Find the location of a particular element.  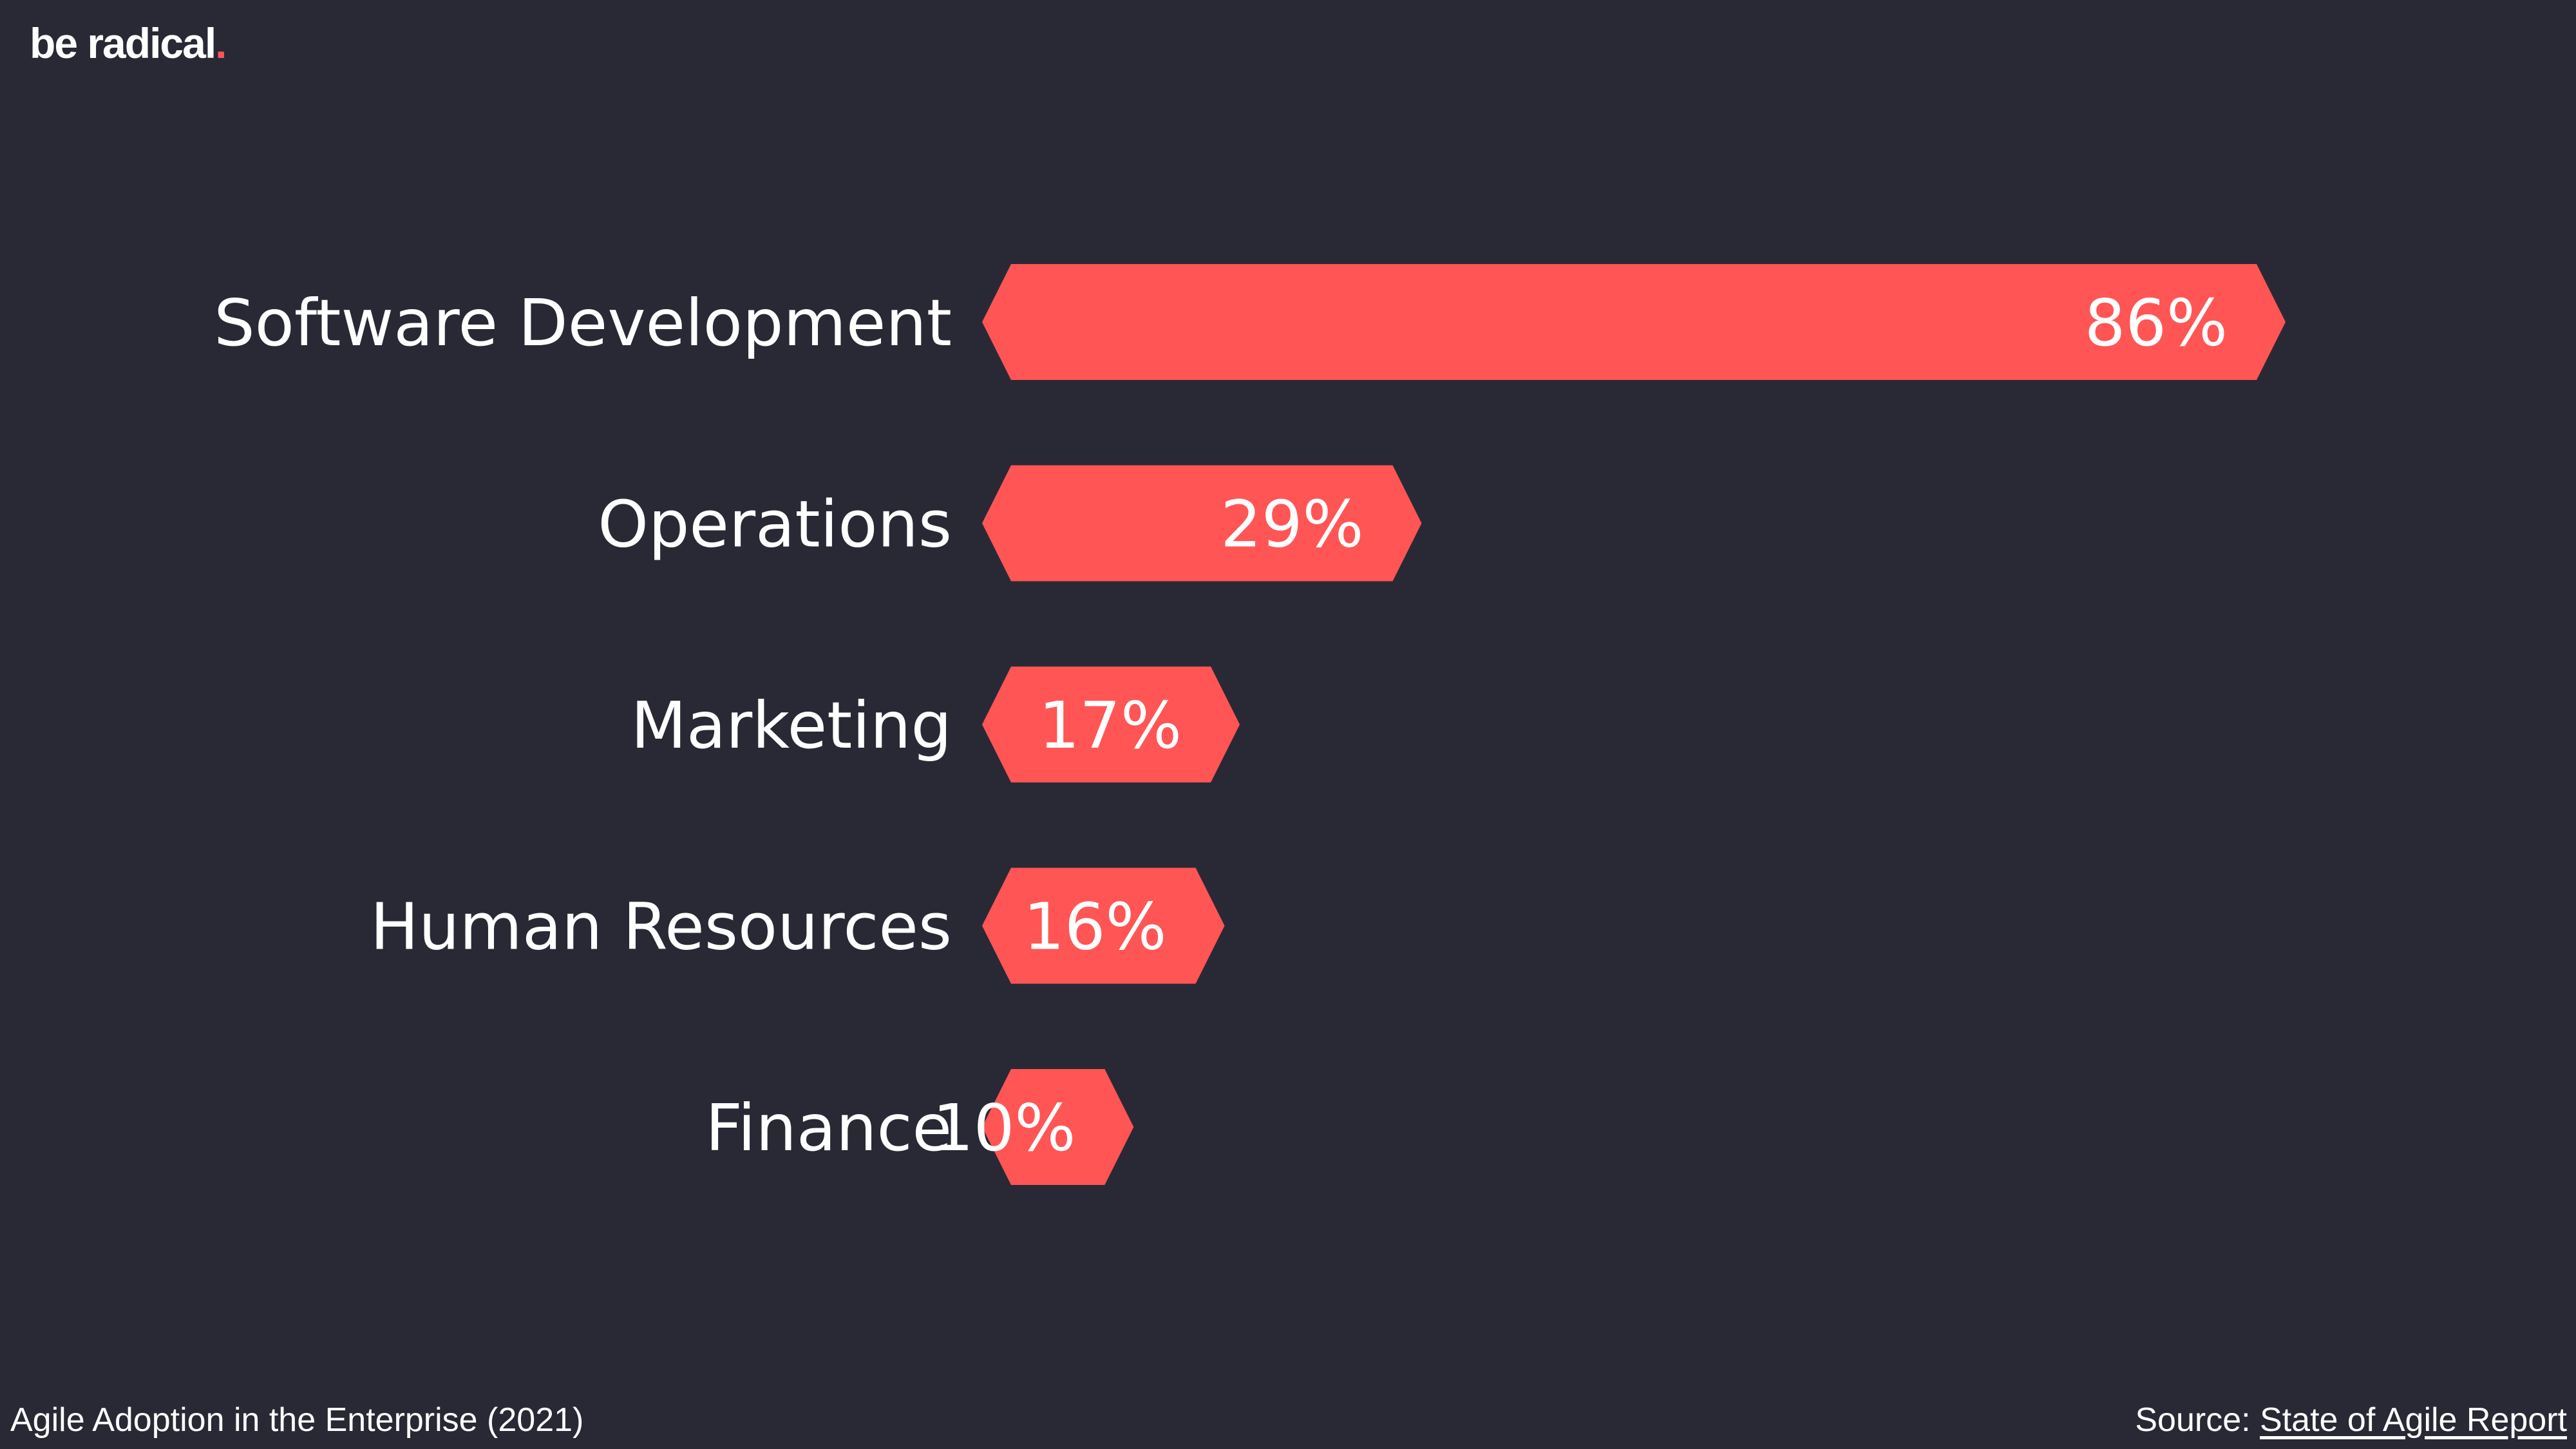

value-label: 16% is located at coordinates (1094, 927).